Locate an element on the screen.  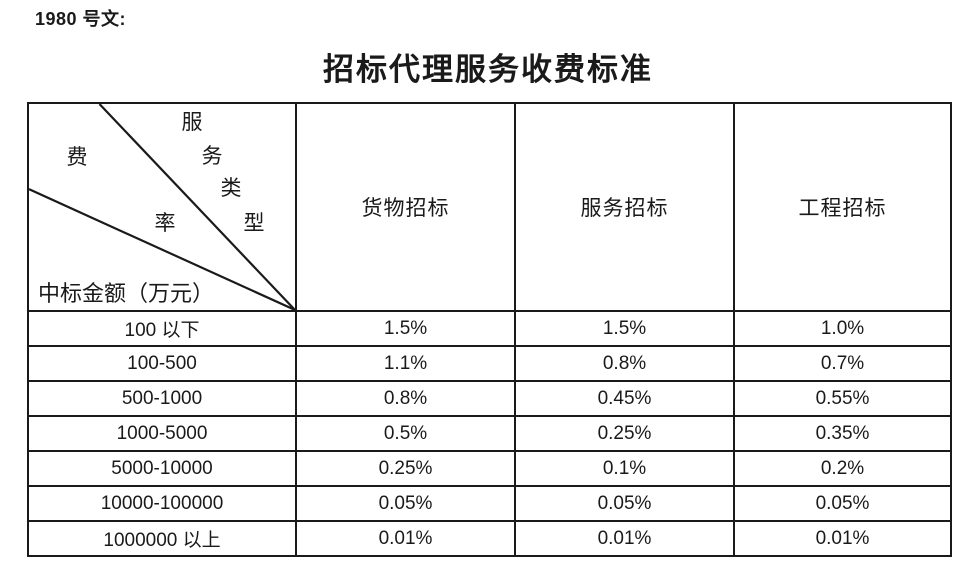
table-row: 5000-10000 0.25% 0.1% 0.2% is located at coordinates (489, 468).